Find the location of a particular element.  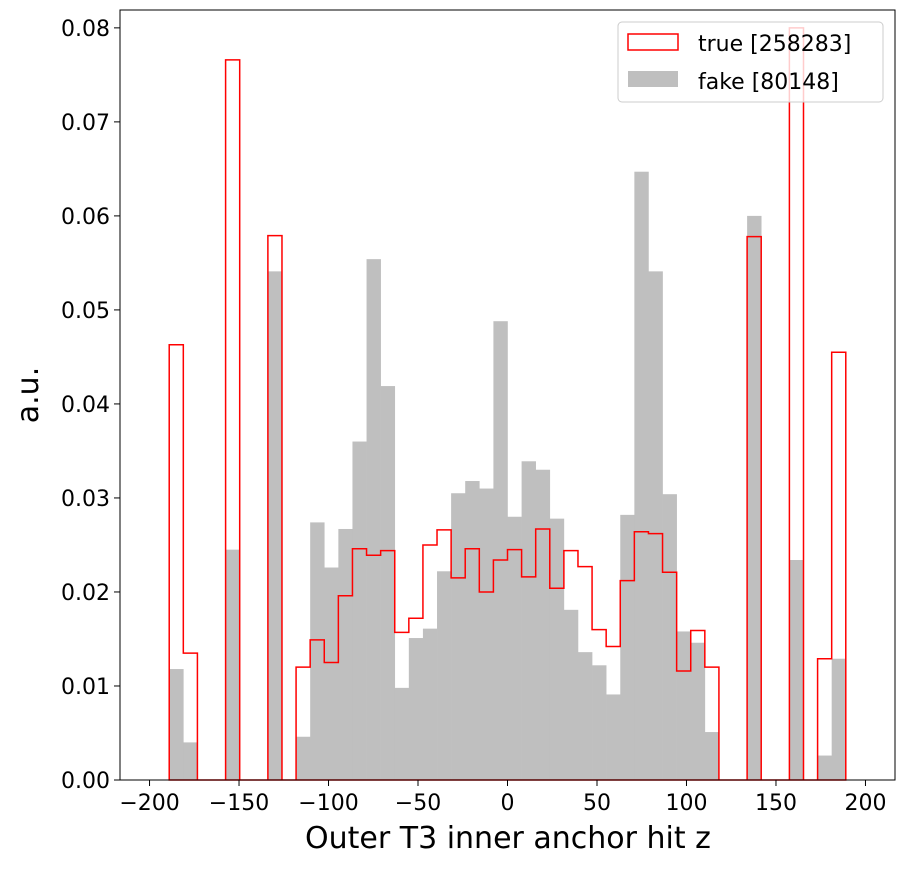

x-tick-label: 0 is located at coordinates (508, 803).